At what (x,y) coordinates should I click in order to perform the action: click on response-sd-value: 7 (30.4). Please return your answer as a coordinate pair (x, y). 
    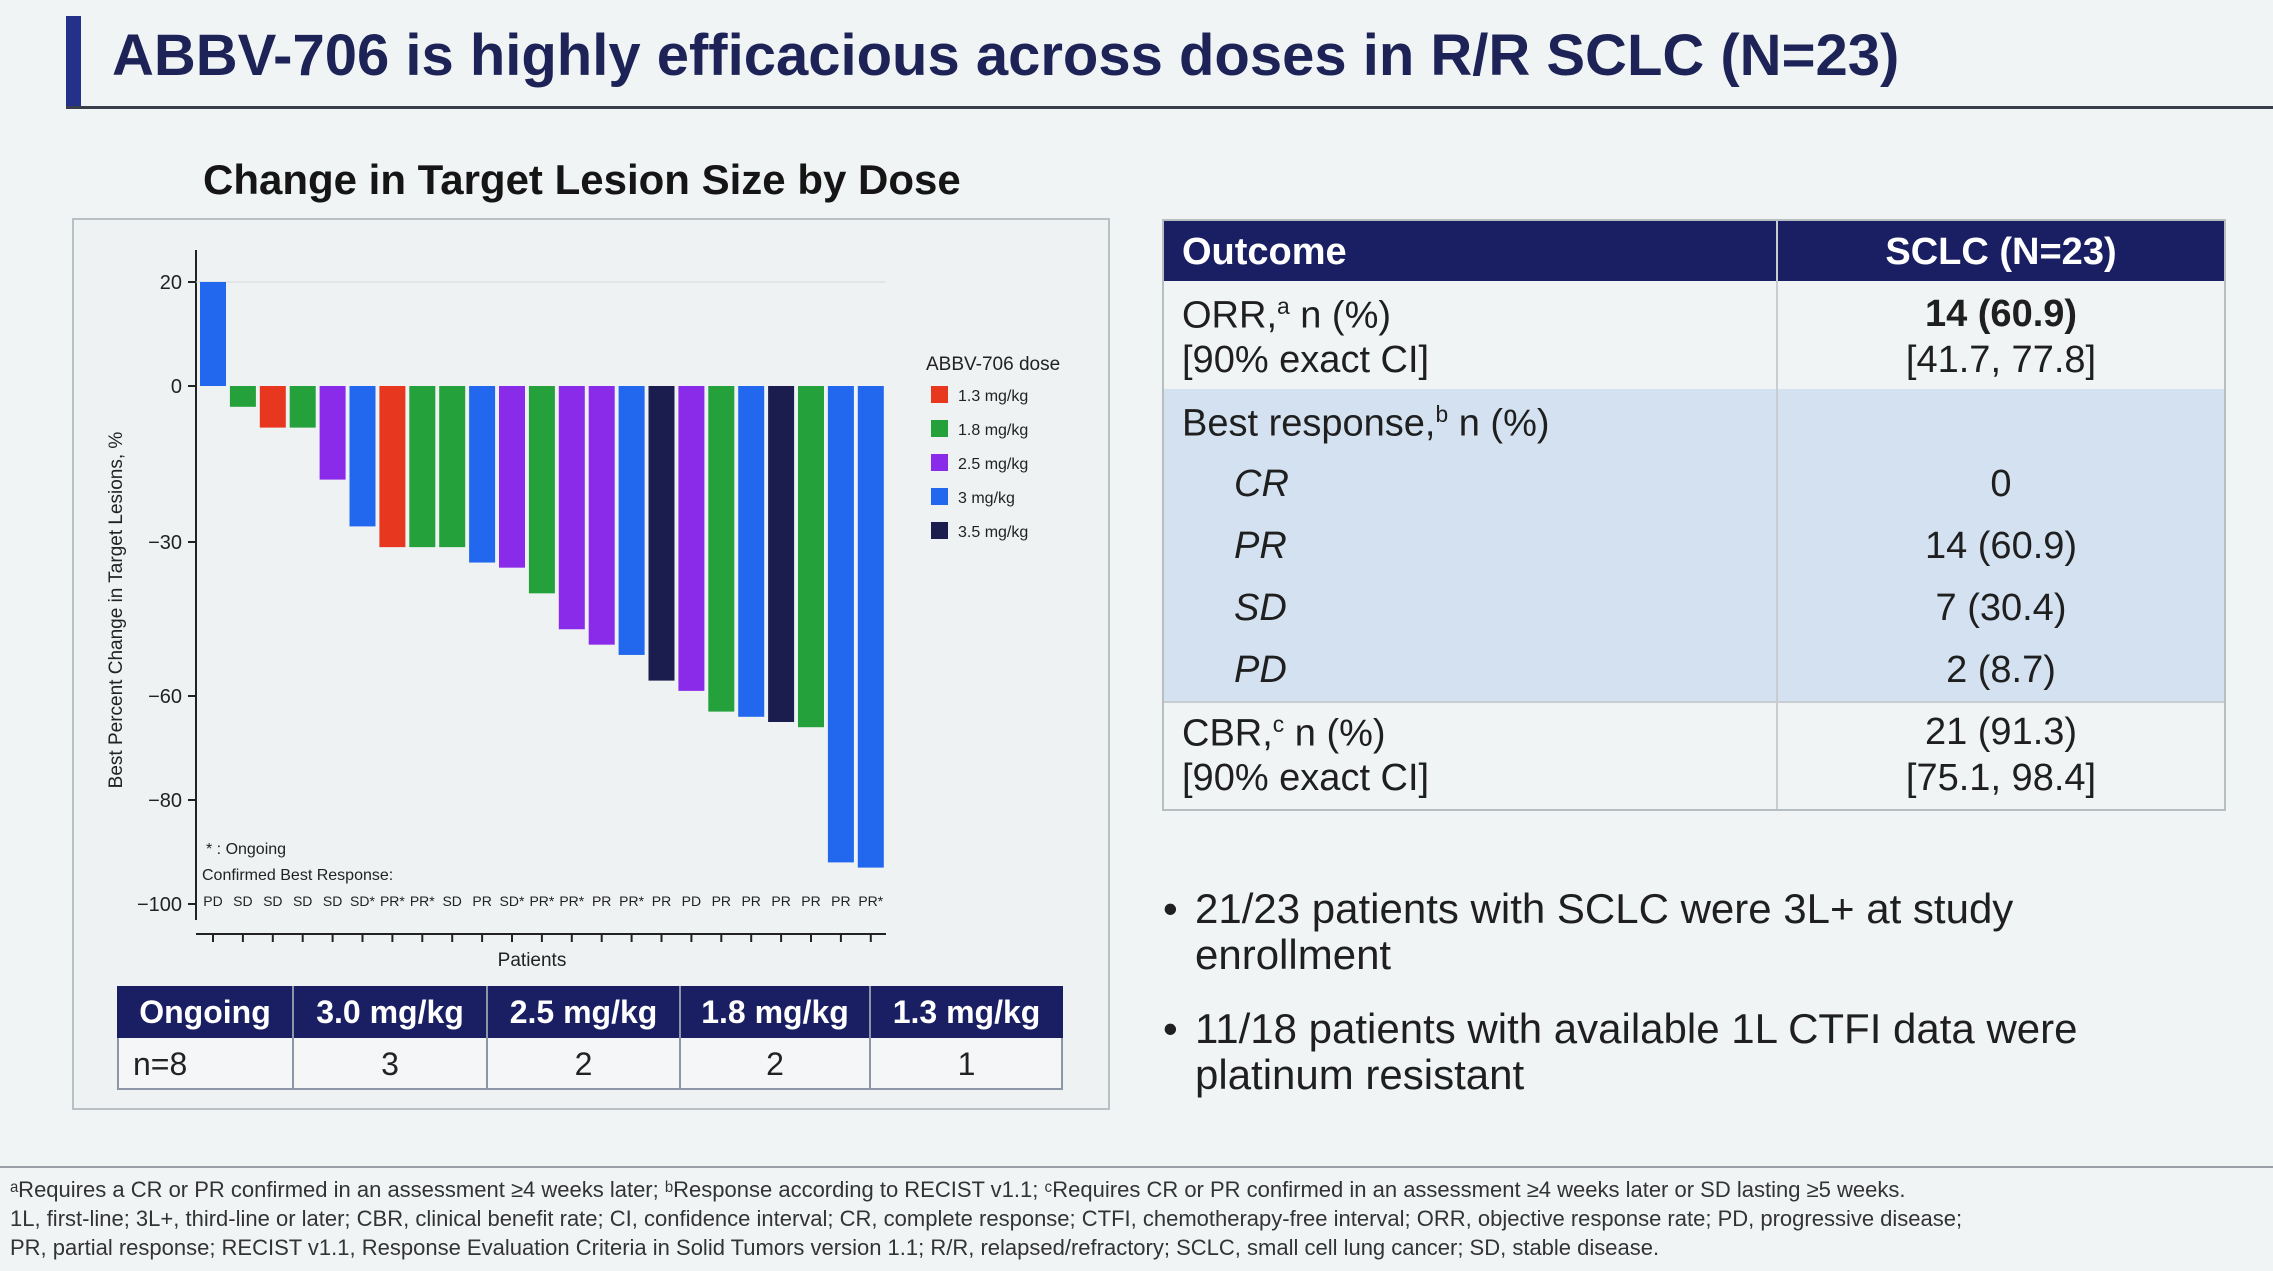
    Looking at the image, I should click on (2001, 608).